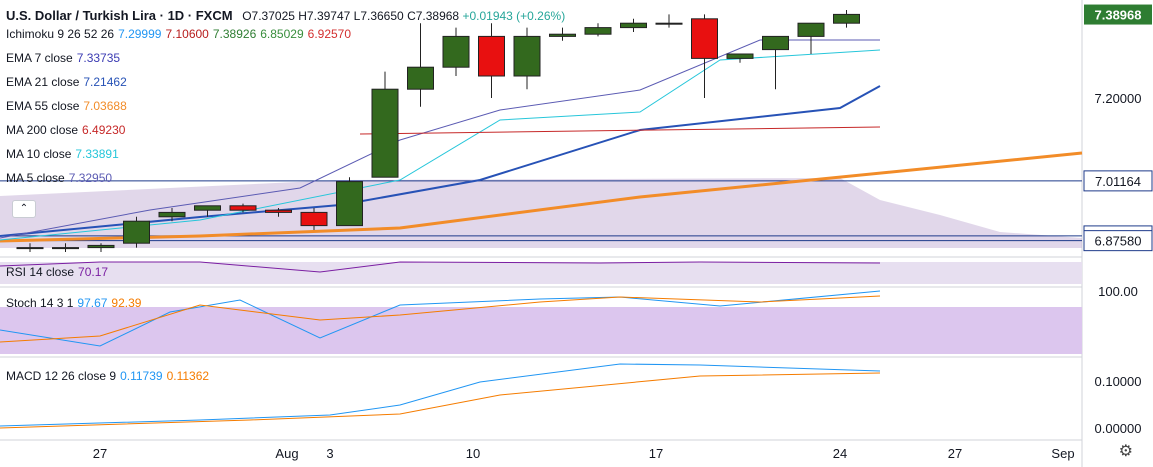  Describe the element at coordinates (61, 376) in the screenshot. I see `indicator-name: MACD 12 26 close 9` at that location.